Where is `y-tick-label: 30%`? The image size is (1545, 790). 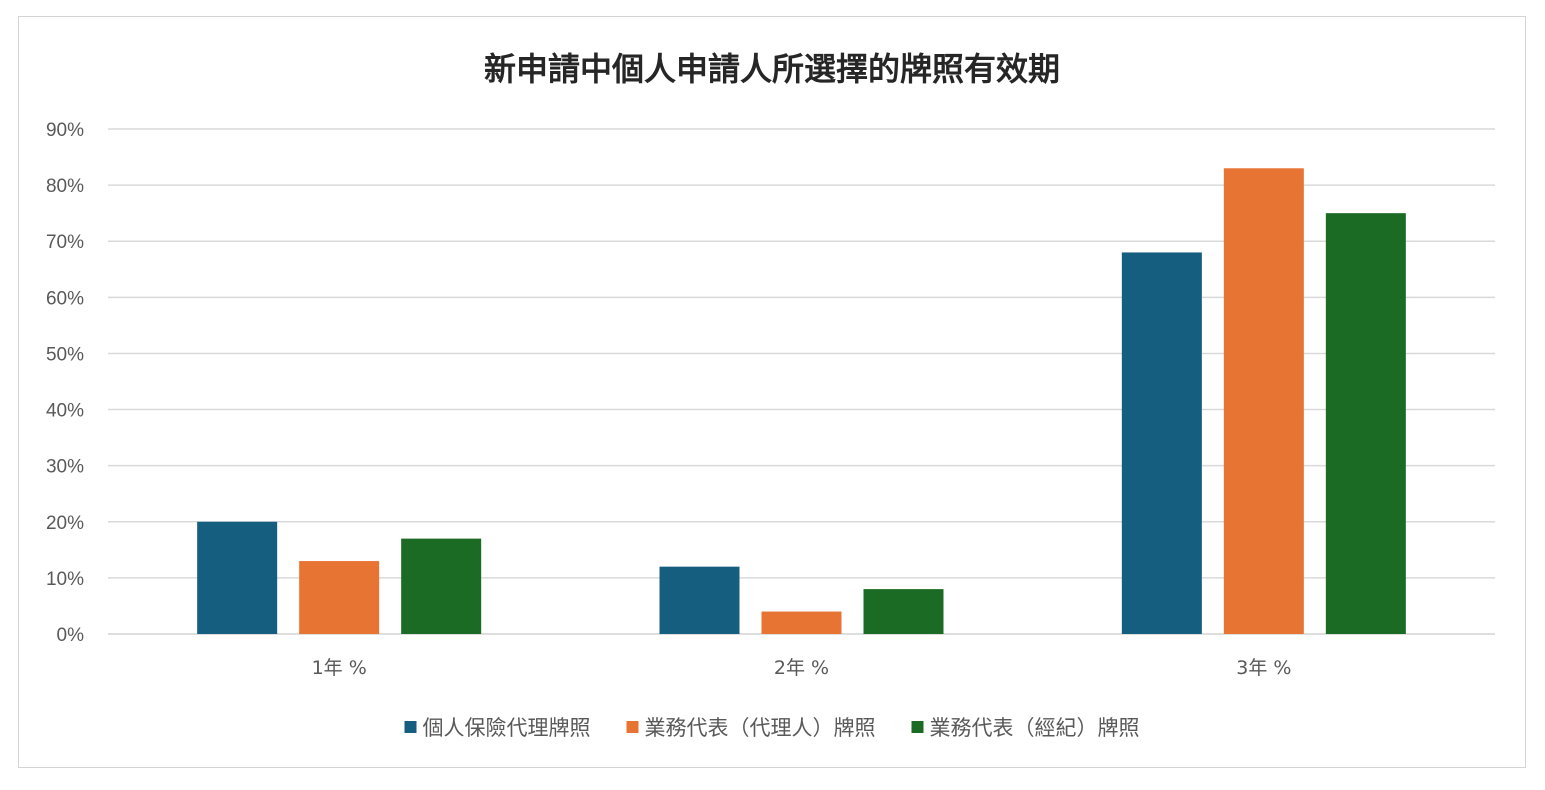 y-tick-label: 30% is located at coordinates (65, 467).